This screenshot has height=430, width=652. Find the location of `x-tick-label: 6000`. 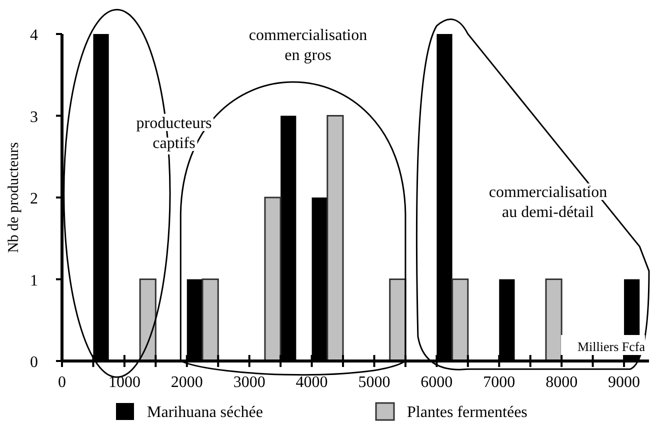

x-tick-label: 6000 is located at coordinates (436, 382).